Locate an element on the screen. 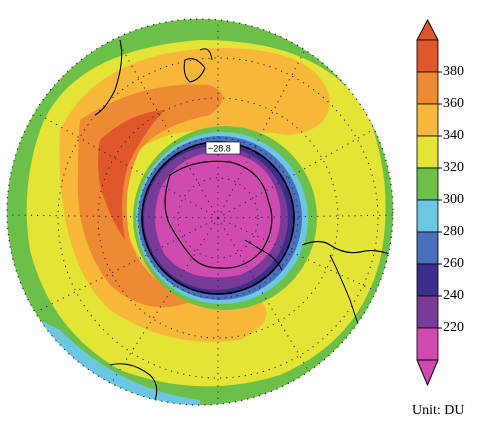 Image resolution: width=500 pixels, height=441 pixels. colorbar-segments is located at coordinates (427, 200).